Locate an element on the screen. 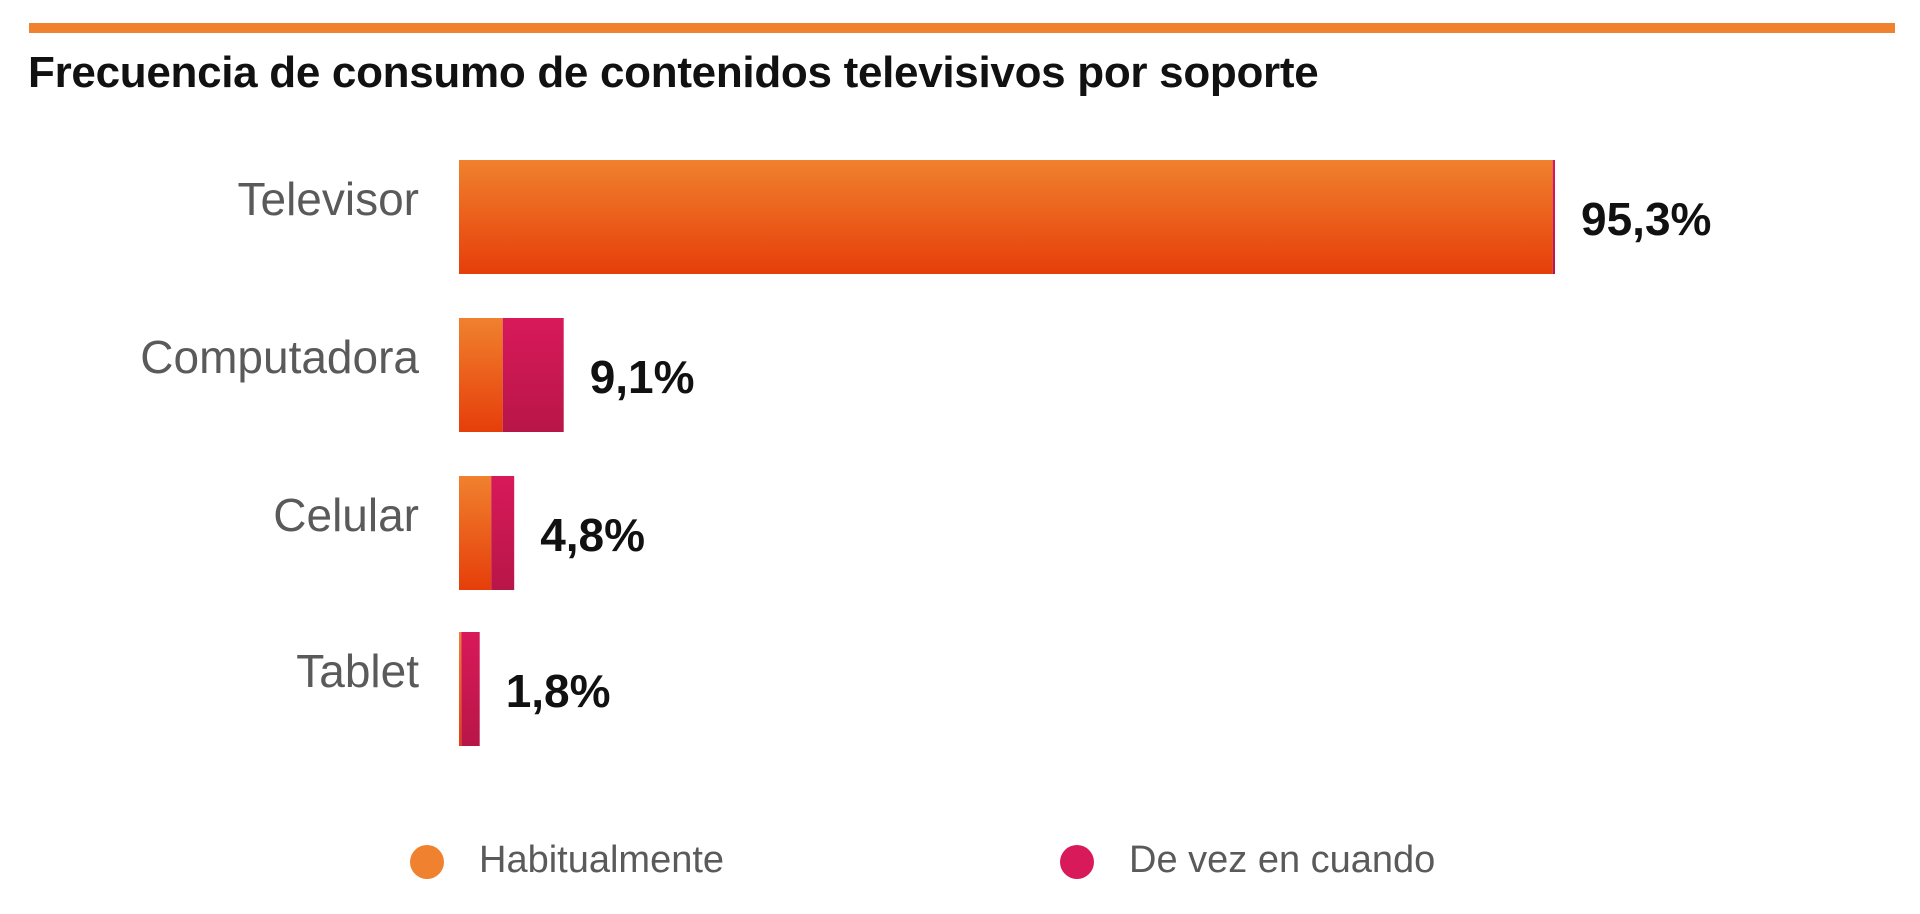 The width and height of the screenshot is (1920, 914). bar-celular-de-vez-en-cuando is located at coordinates (503, 533).